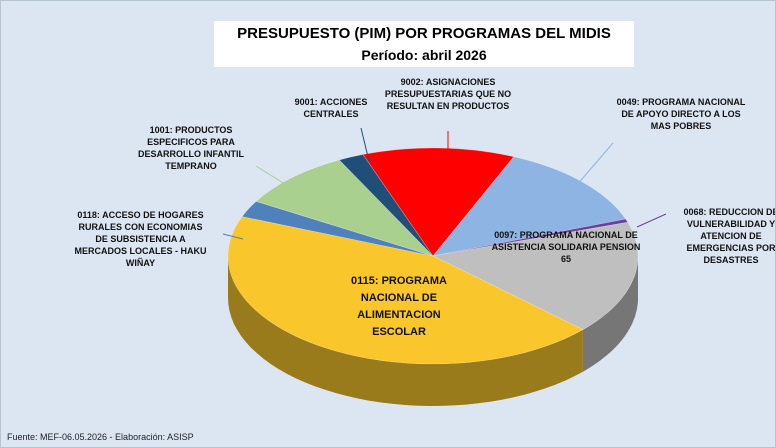  What do you see at coordinates (424, 55) in the screenshot?
I see `chart-subtitle: Período: abril 2026` at bounding box center [424, 55].